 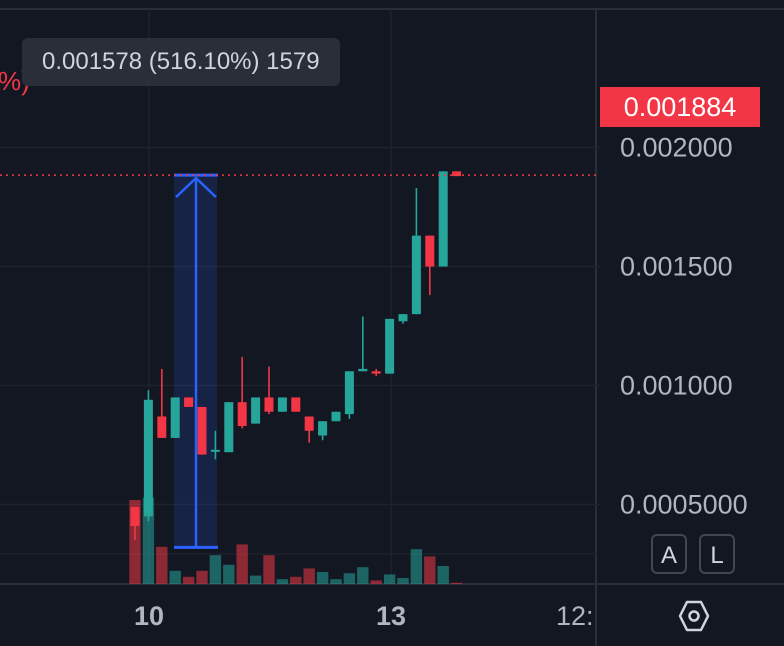 What do you see at coordinates (676, 148) in the screenshot?
I see `y-tick-label: 0.002000` at bounding box center [676, 148].